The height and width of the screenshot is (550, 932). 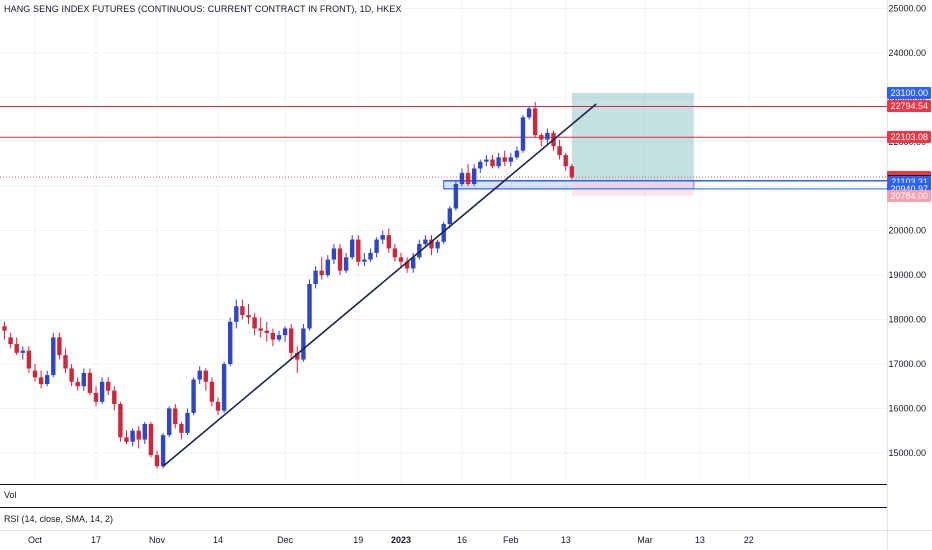 What do you see at coordinates (462, 540) in the screenshot?
I see `date-tick-label: 16` at bounding box center [462, 540].